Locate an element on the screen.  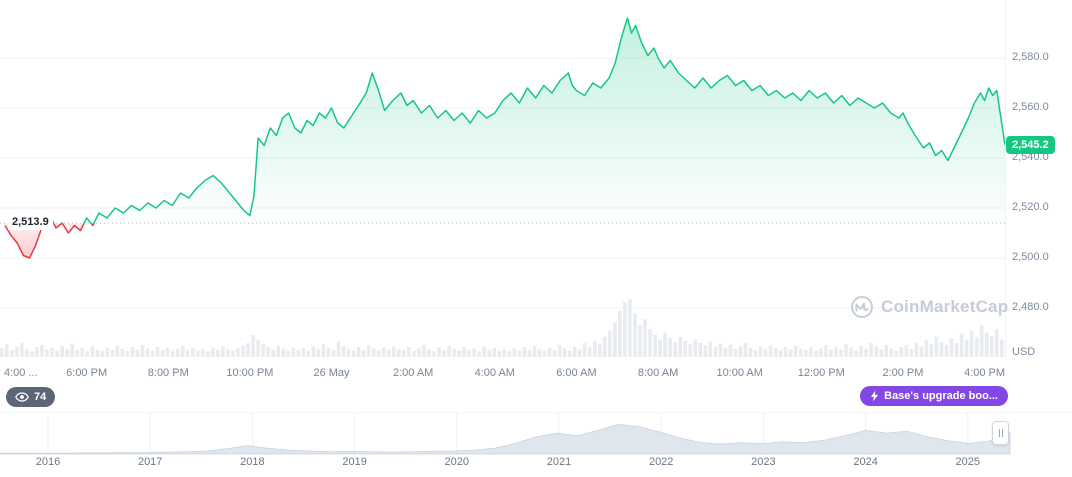
volume-bars is located at coordinates (502, 328).